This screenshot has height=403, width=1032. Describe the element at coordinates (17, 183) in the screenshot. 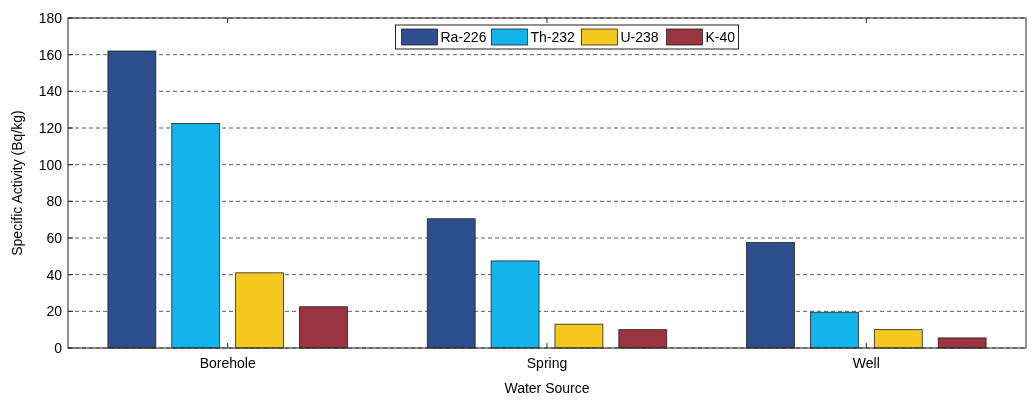

I see `y-axis-title: Specific Activity (Bq/kg)` at that location.